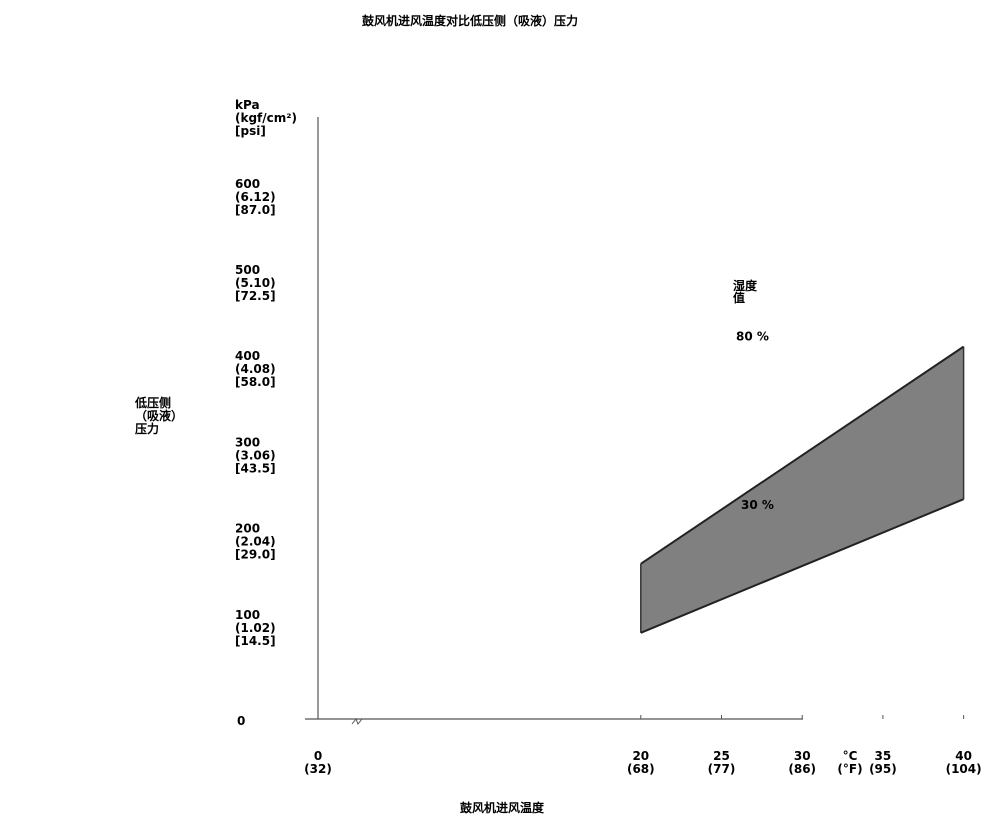 The height and width of the screenshot is (833, 1003). I want to click on data-band, so click(802, 489).